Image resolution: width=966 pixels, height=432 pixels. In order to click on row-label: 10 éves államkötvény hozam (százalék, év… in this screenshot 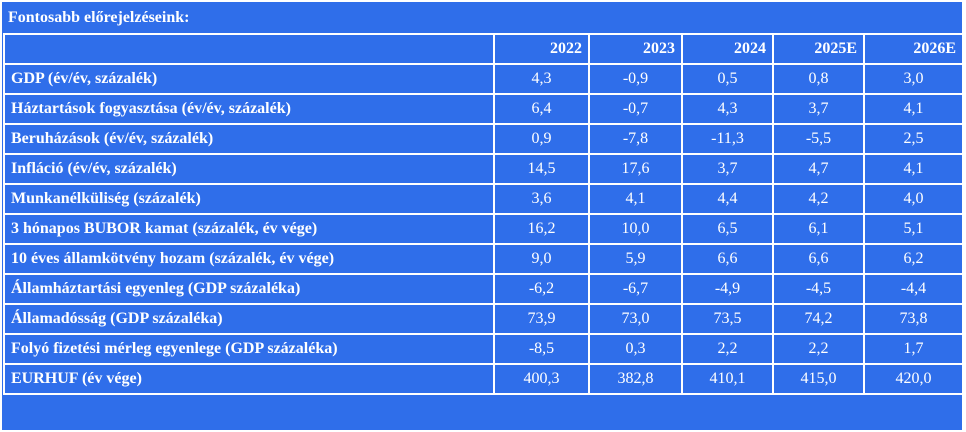, I will do `click(249, 259)`.